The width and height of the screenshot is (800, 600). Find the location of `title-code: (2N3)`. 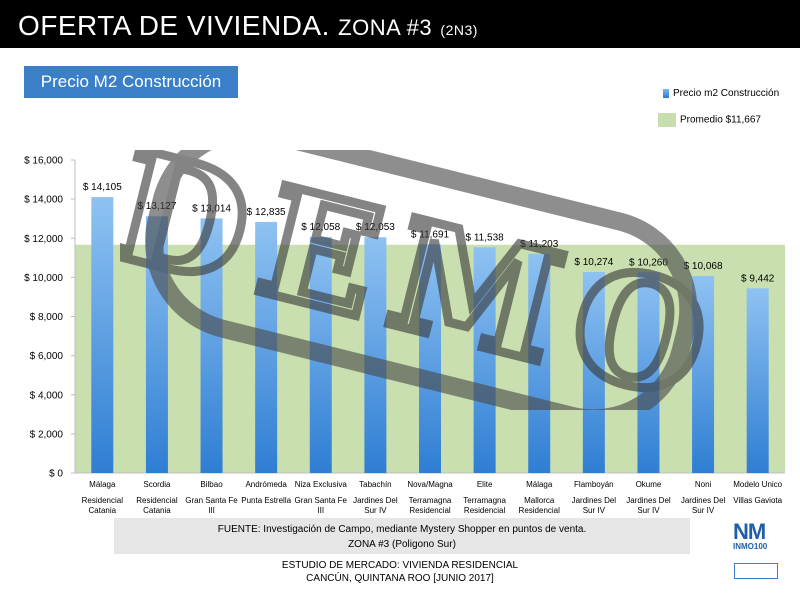

title-code: (2N3) is located at coordinates (459, 30).